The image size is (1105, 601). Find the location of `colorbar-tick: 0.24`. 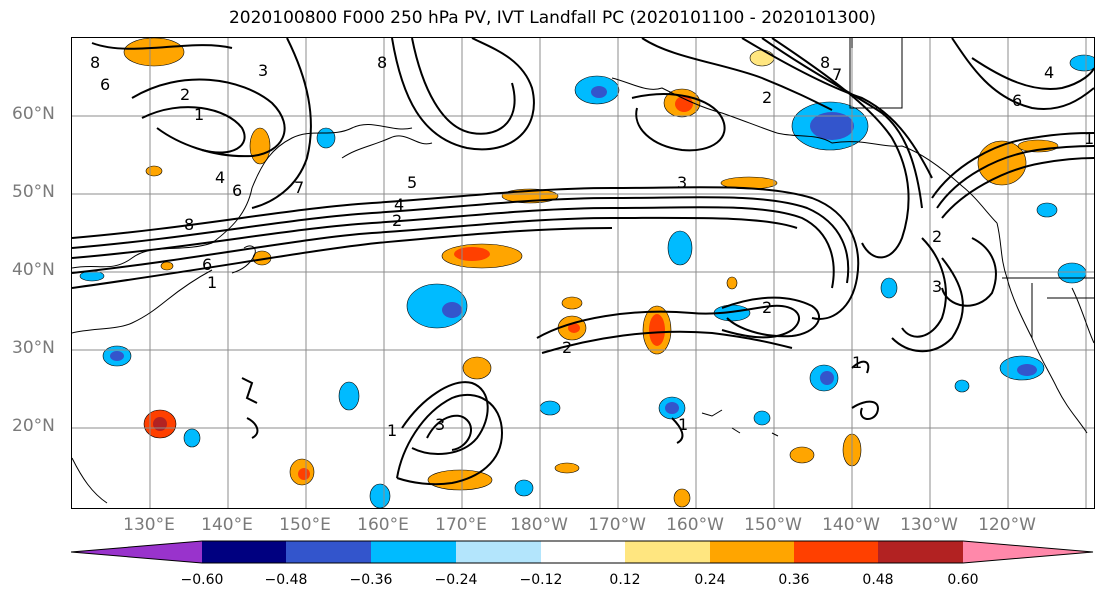

colorbar-tick: 0.24 is located at coordinates (710, 580).